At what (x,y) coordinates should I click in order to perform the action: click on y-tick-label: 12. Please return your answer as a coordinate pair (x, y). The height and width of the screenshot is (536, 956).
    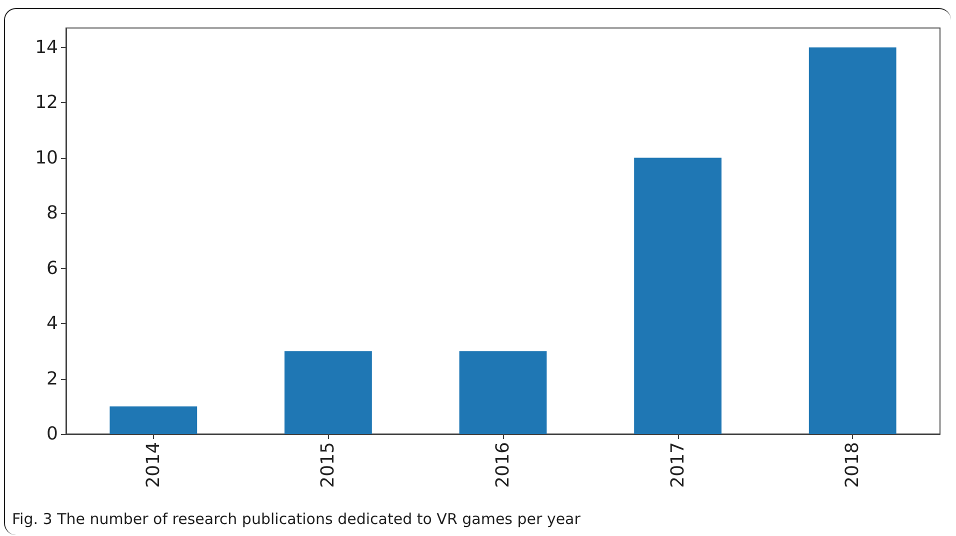
    Looking at the image, I should click on (46, 103).